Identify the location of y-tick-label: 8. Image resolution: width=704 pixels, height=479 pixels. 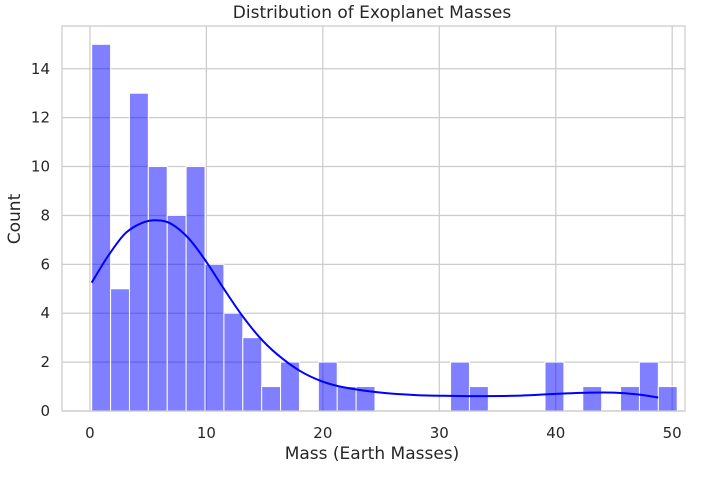
(45, 215).